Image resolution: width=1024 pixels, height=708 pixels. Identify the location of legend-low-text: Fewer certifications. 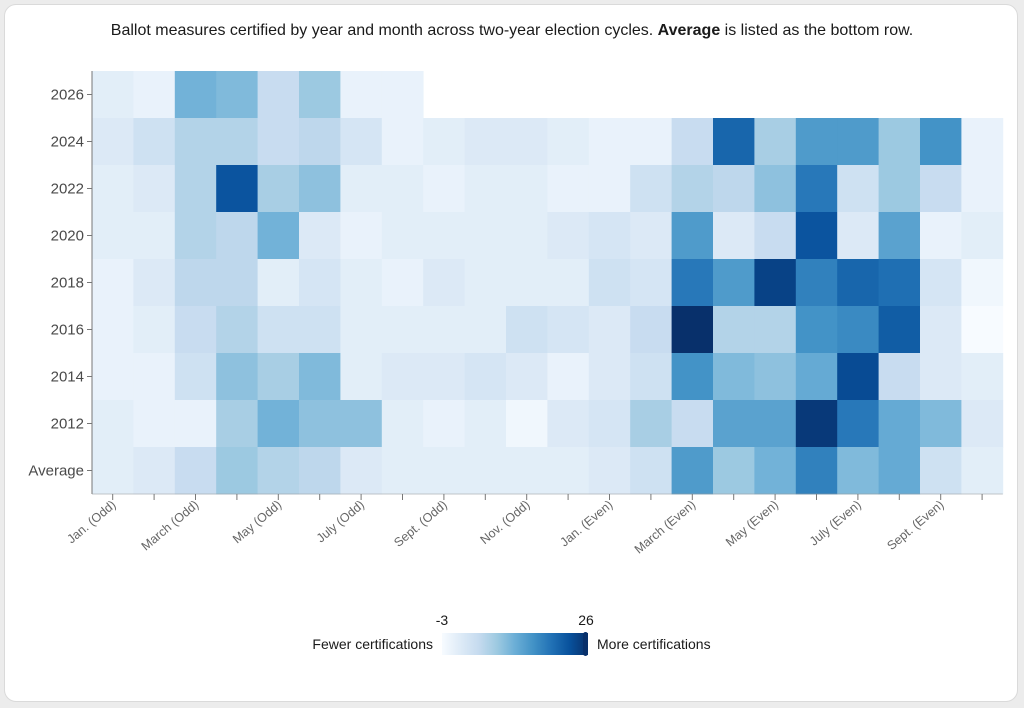
(372, 644).